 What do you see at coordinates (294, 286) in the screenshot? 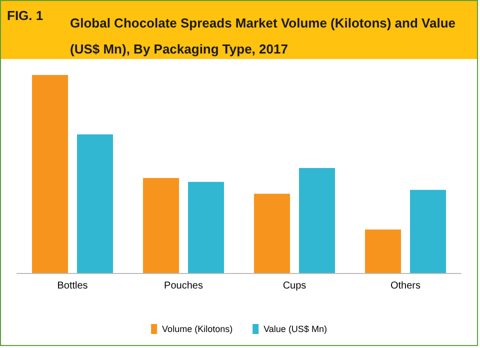
I see `x-tick-label: Cups` at bounding box center [294, 286].